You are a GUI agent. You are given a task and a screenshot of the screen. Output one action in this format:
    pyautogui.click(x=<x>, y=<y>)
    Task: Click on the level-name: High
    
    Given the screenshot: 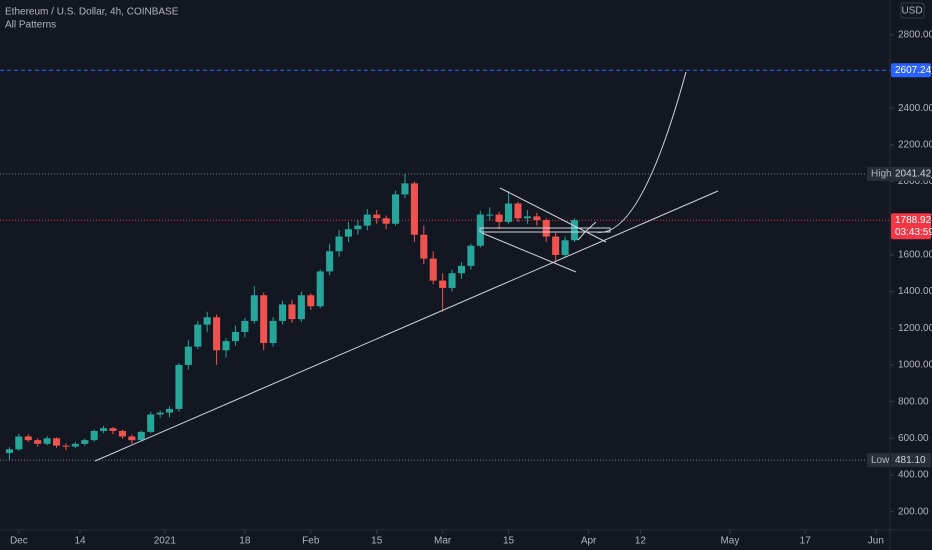 What is the action you would take?
    pyautogui.click(x=881, y=174)
    